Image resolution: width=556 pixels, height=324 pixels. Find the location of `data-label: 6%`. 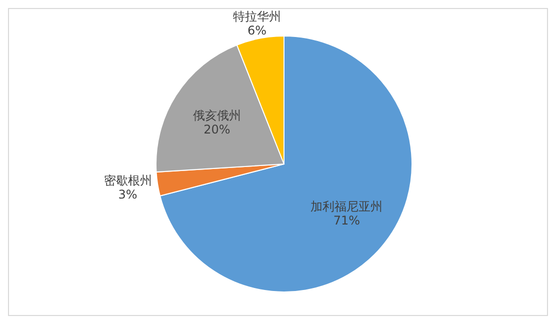

data-label: 6% is located at coordinates (257, 31).